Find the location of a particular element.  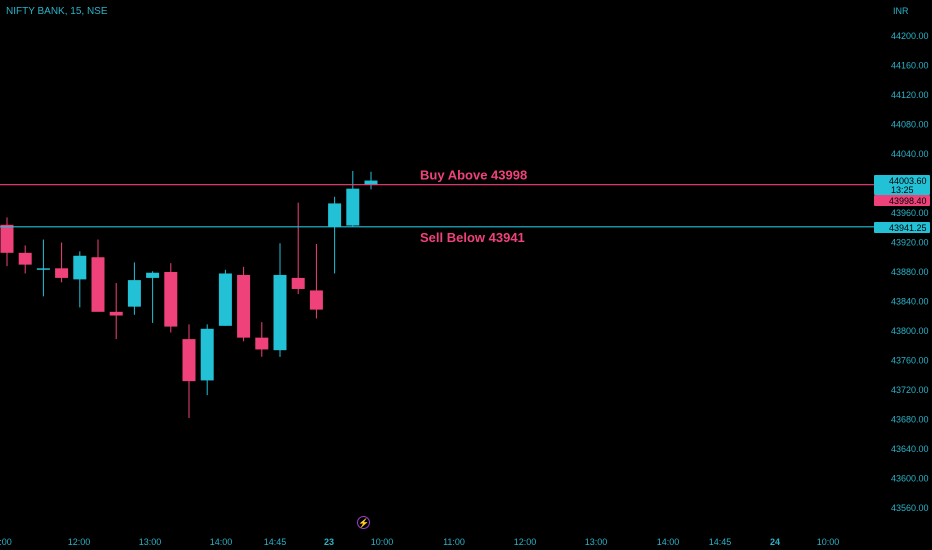

price-tick-label: 44120.00 is located at coordinates (910, 95).